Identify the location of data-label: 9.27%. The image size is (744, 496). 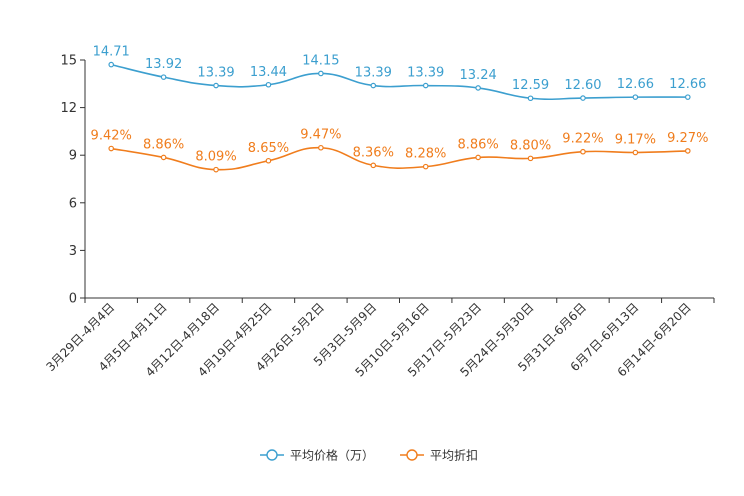
(687, 138).